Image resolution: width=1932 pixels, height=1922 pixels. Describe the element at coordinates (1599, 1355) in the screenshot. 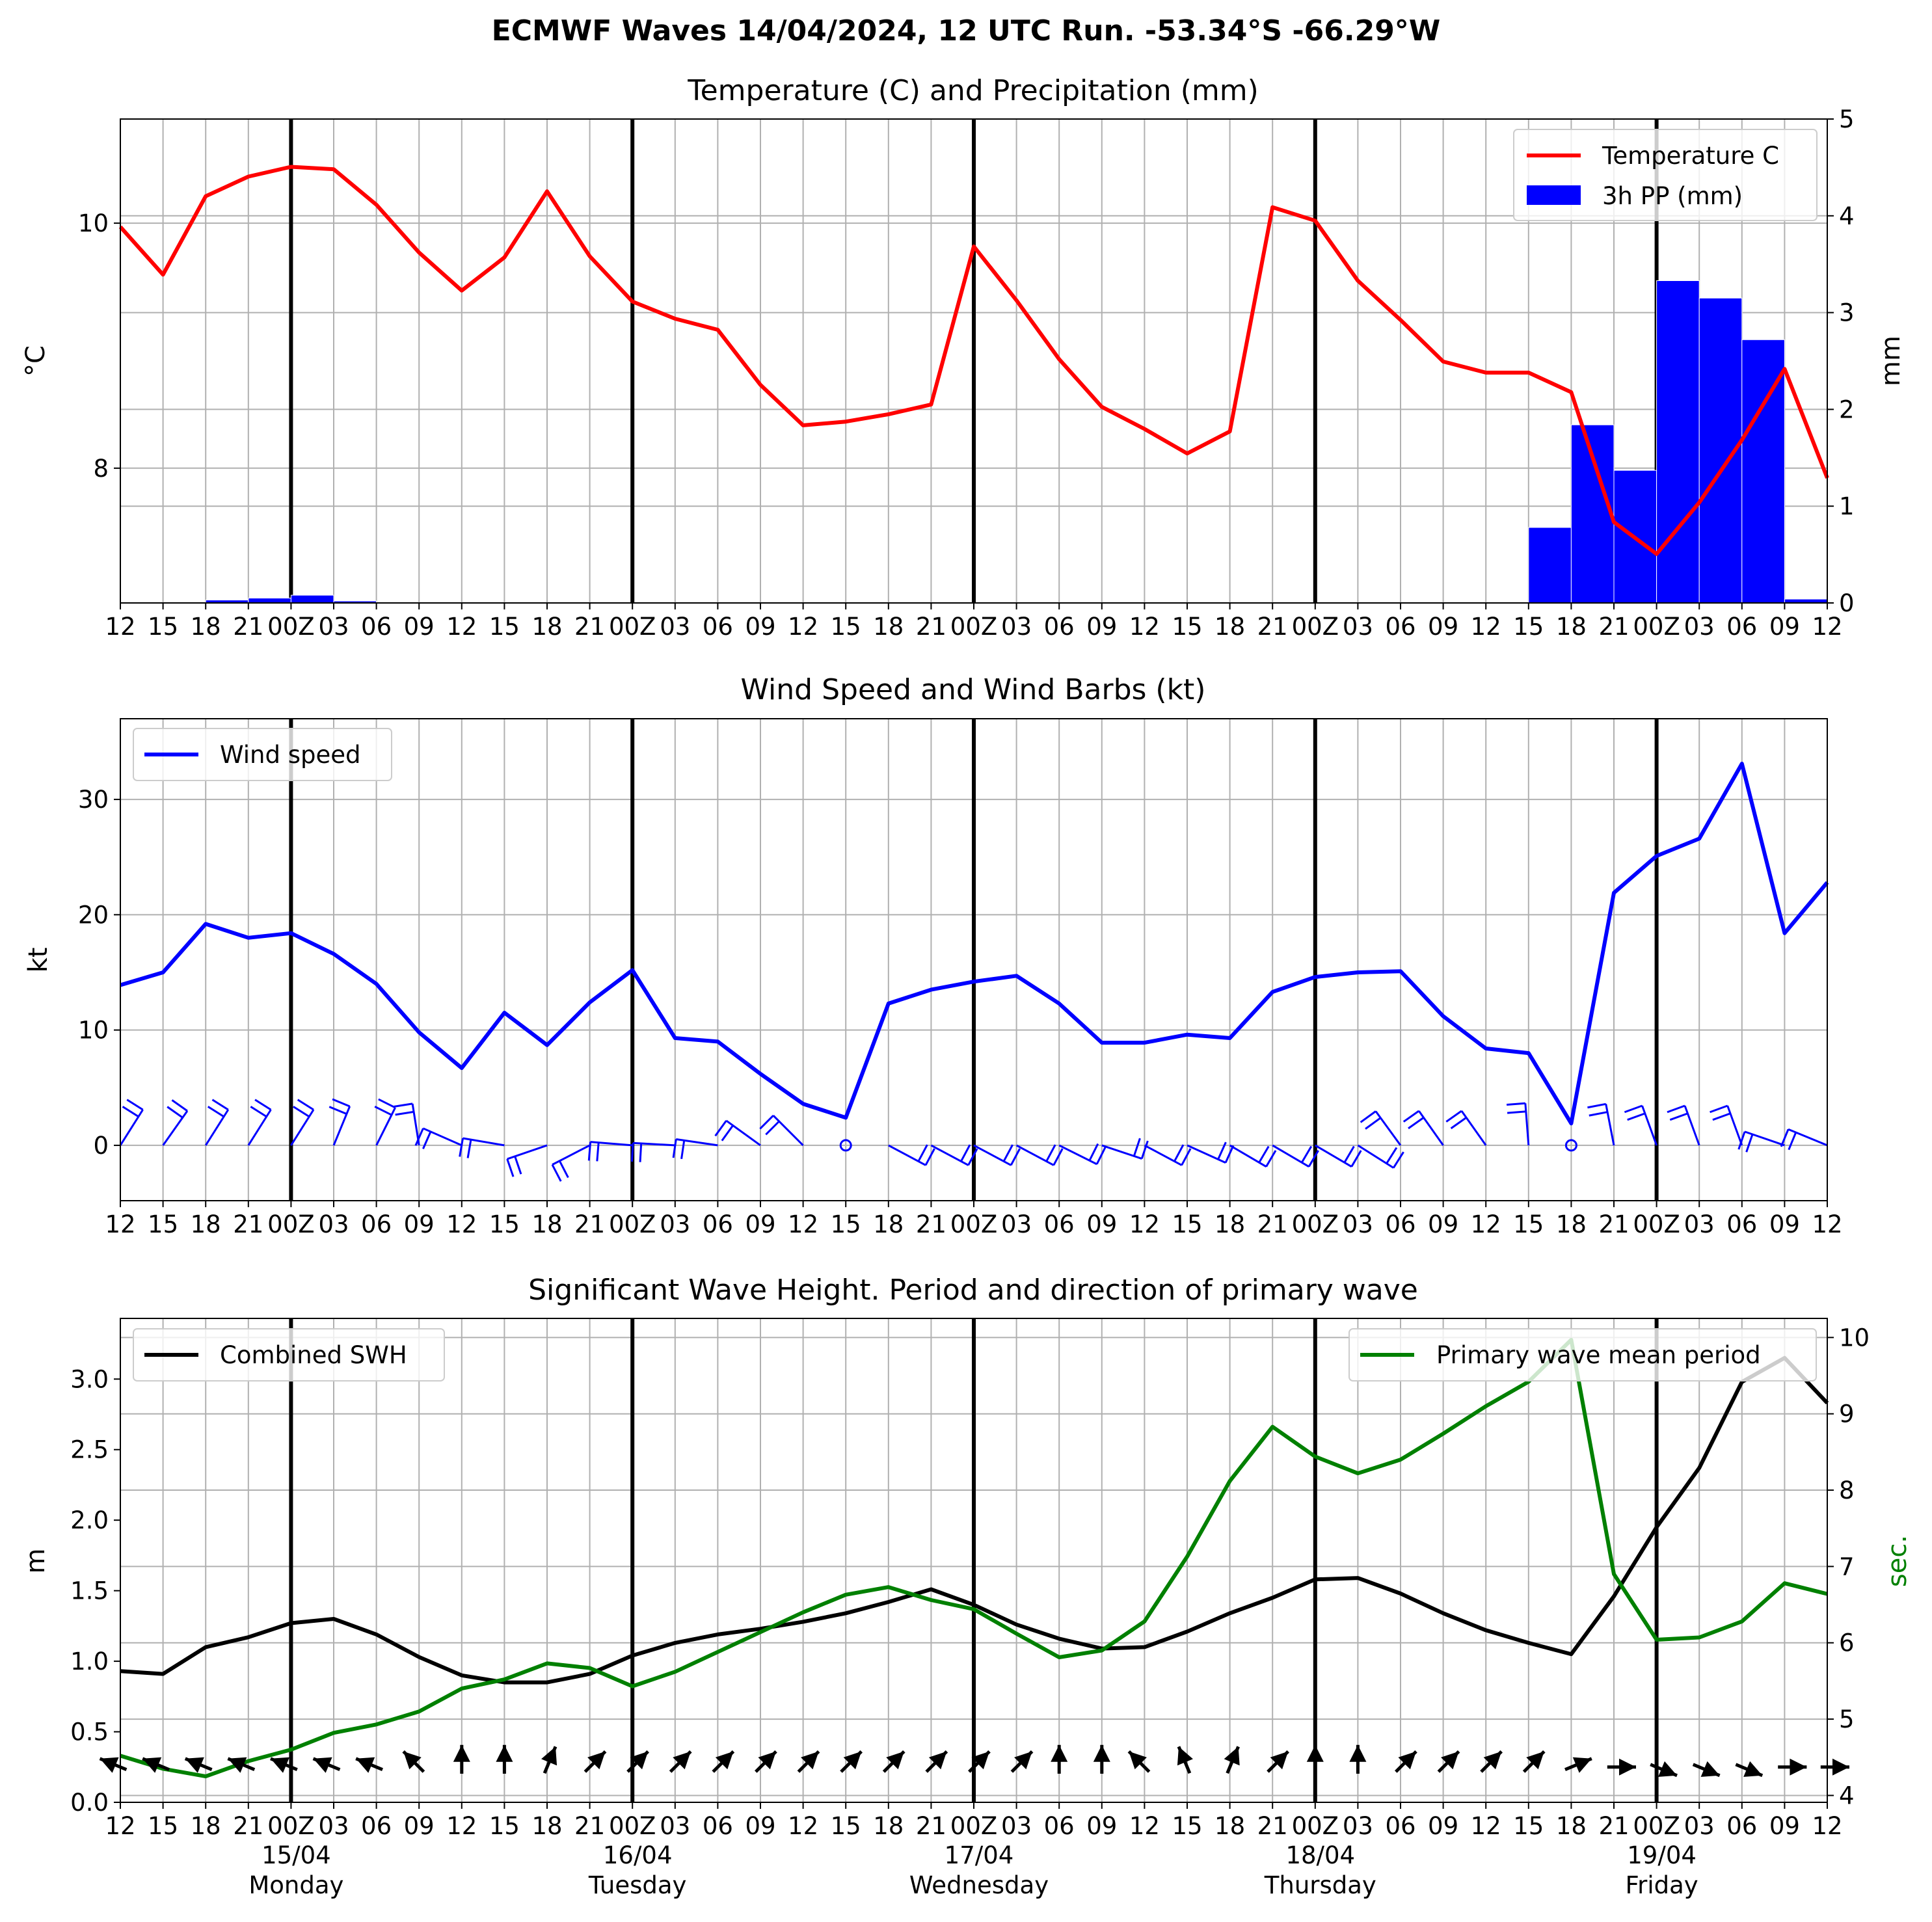

I see `period-legend-label: Primary wave mean period` at that location.